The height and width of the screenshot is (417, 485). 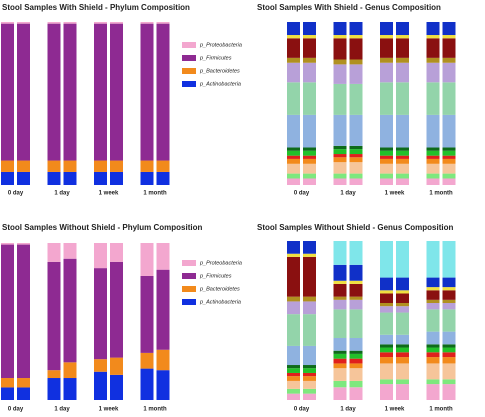 What do you see at coordinates (395, 410) in the screenshot?
I see `x-tick-label: 1 week` at bounding box center [395, 410].